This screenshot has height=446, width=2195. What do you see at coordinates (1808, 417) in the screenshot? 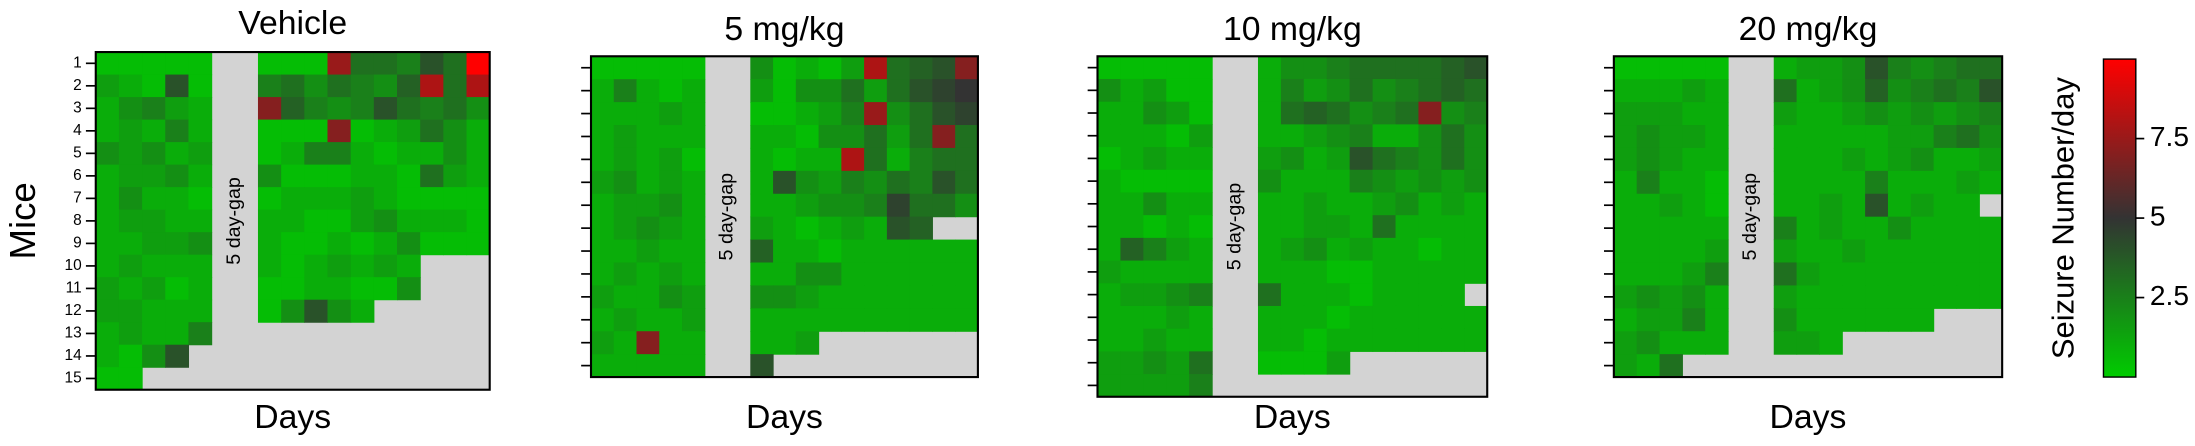
I see `x-axis-label: Days` at bounding box center [1808, 417].